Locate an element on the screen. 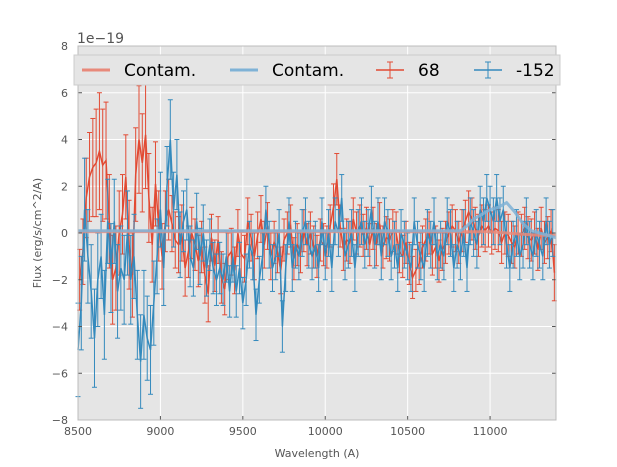 Image resolution: width=617 pixels, height=467 pixels. x-tick-label: 9500 is located at coordinates (243, 431).